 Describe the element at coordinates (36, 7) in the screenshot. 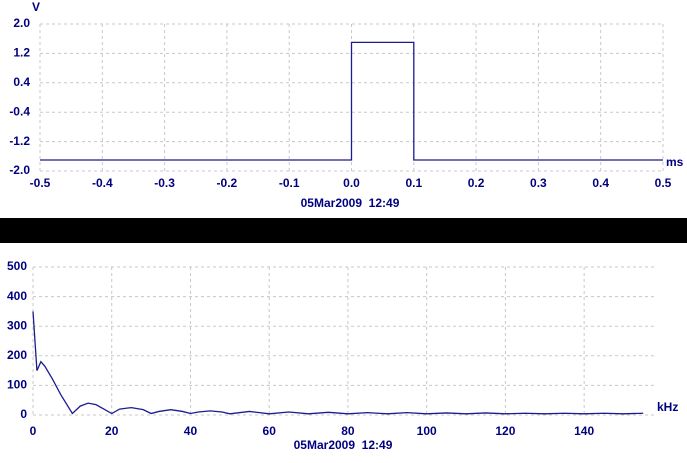

I see `y-axis-label: V` at that location.